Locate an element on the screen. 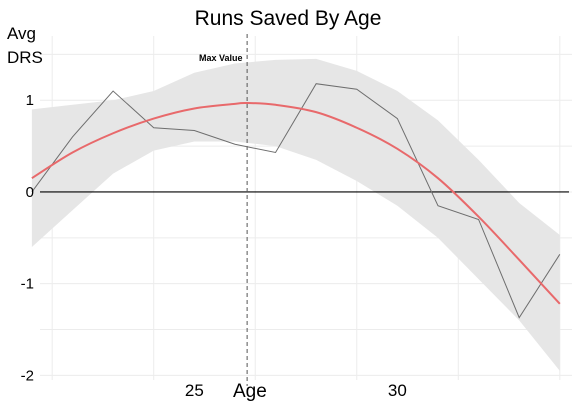 This screenshot has height=408, width=576. y-tick-labels: -2 -1 0 1 is located at coordinates (27, 238).